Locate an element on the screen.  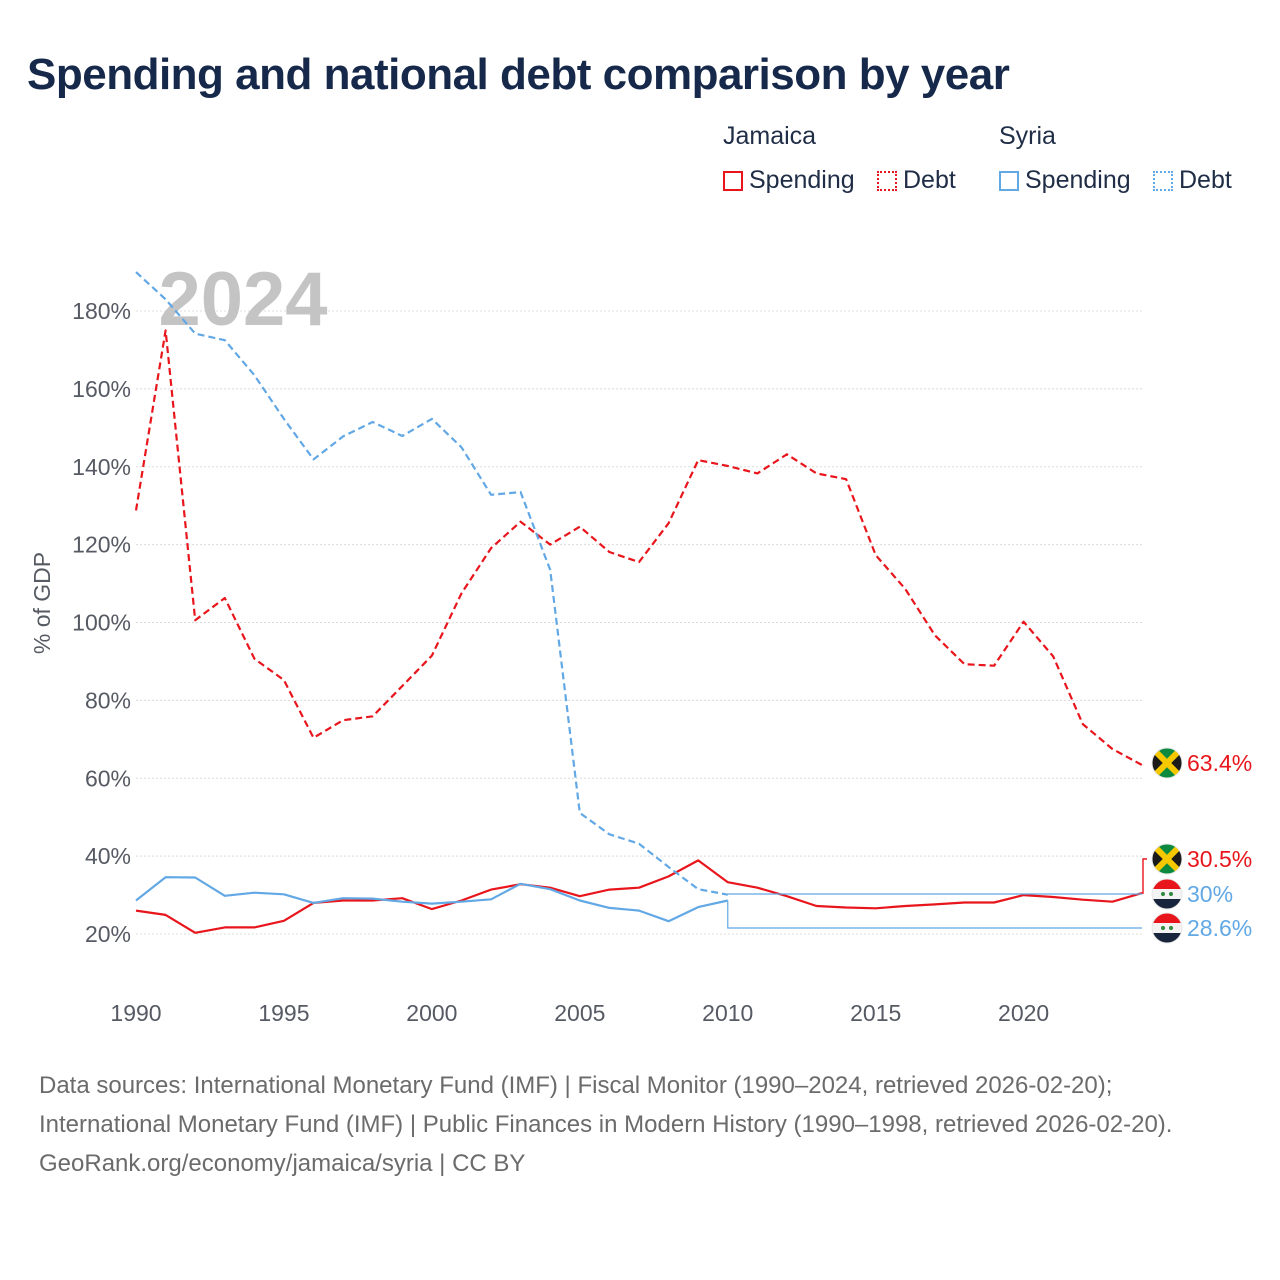
y-tick-label: 180% is located at coordinates (101, 311).